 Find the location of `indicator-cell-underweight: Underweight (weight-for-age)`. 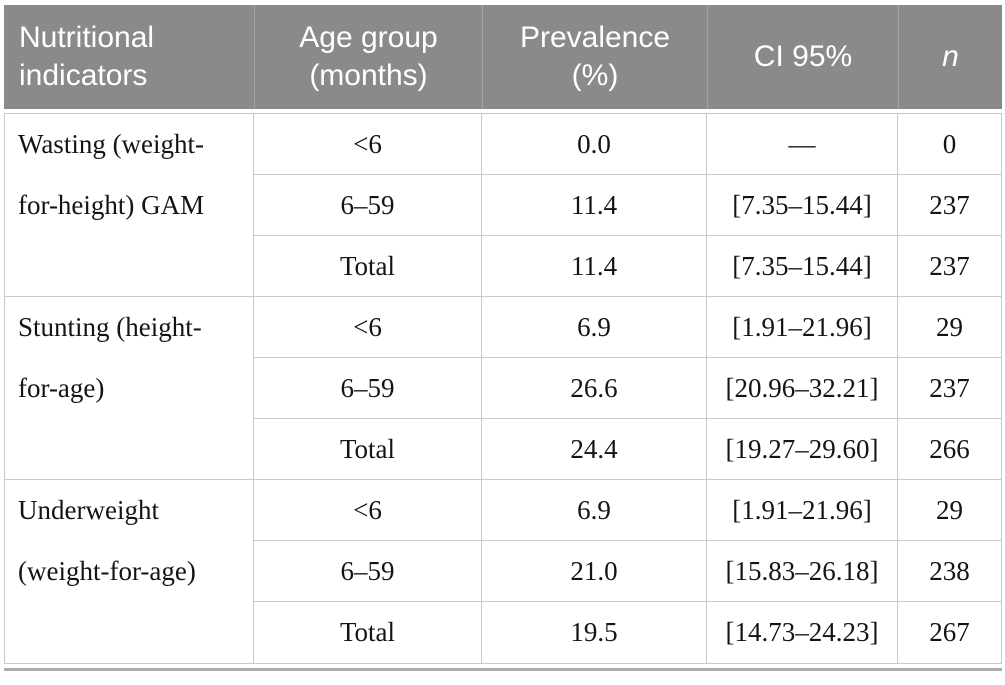

indicator-cell-underweight: Underweight (weight-for-age) is located at coordinates (129, 571).